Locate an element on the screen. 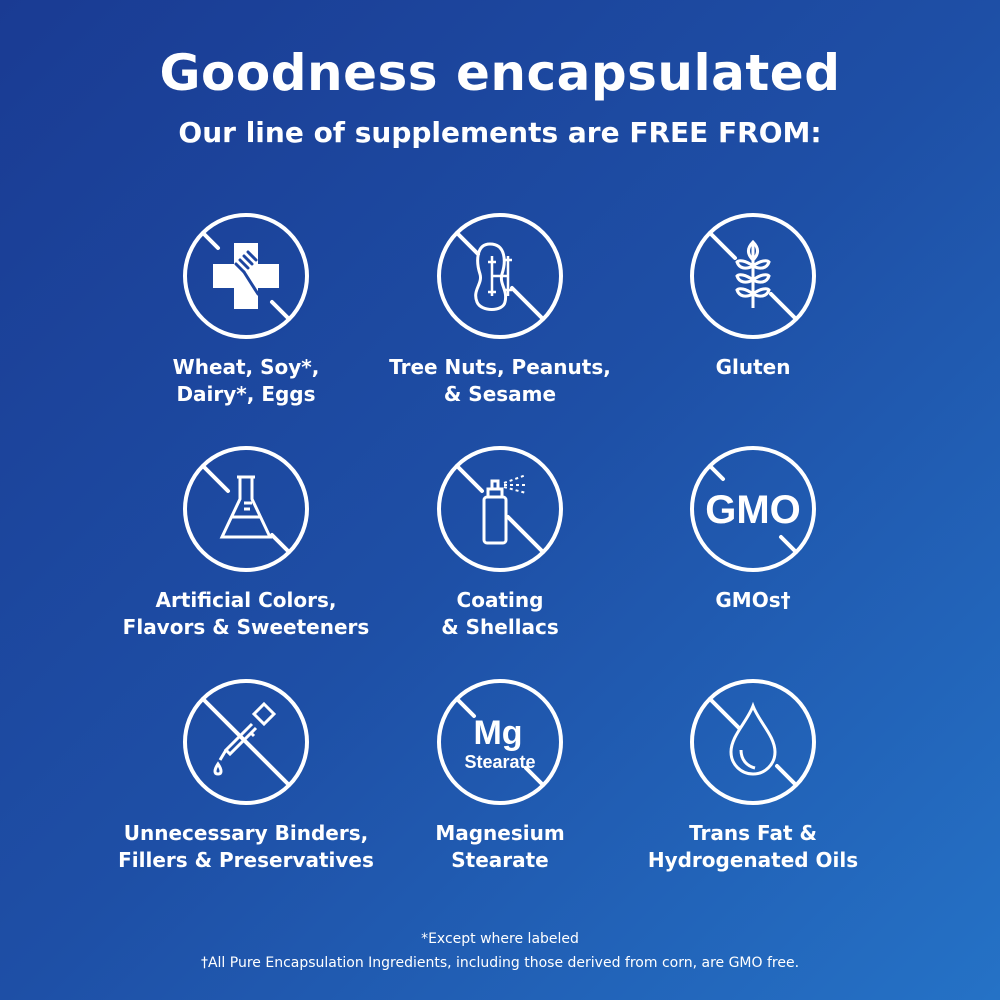 The image size is (1000, 1000). free-from-item: Gluten is located at coordinates (753, 295).